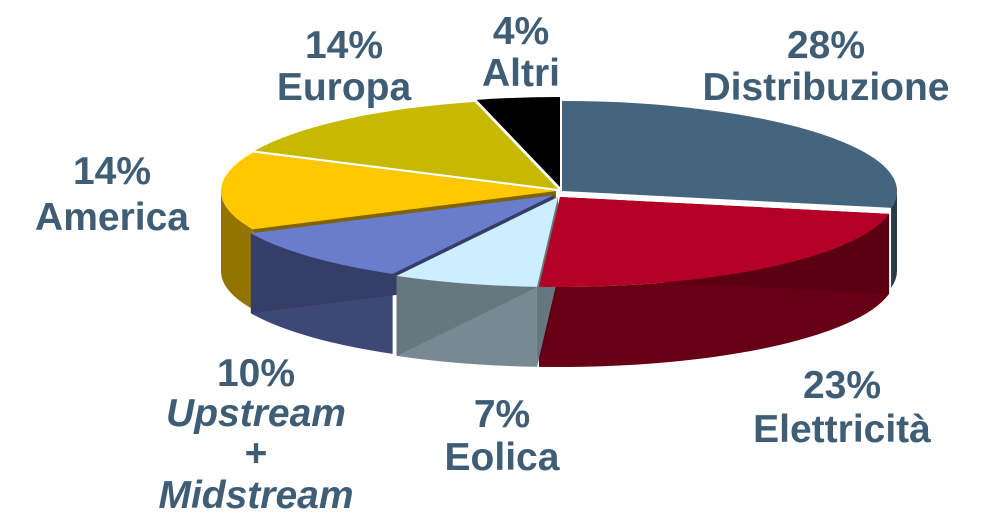 This screenshot has height=518, width=989. I want to click on slice-europa, so click(406, 145).